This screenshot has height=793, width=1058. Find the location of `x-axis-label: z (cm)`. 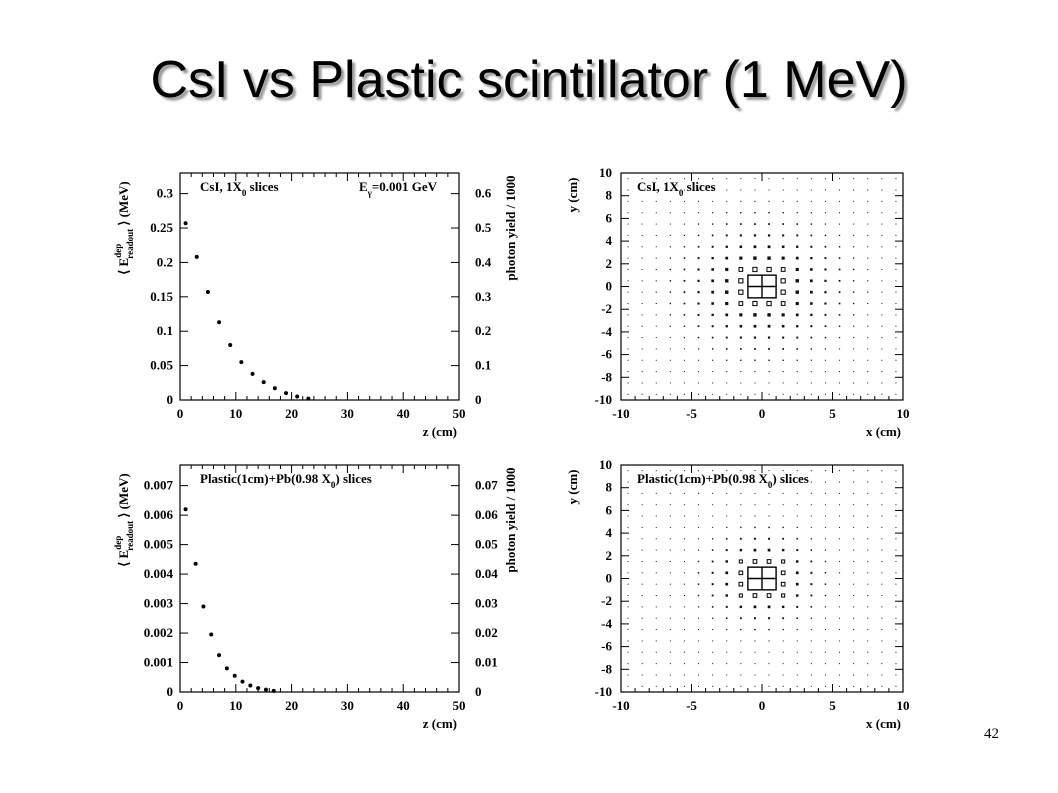

x-axis-label: z (cm) is located at coordinates (440, 723).